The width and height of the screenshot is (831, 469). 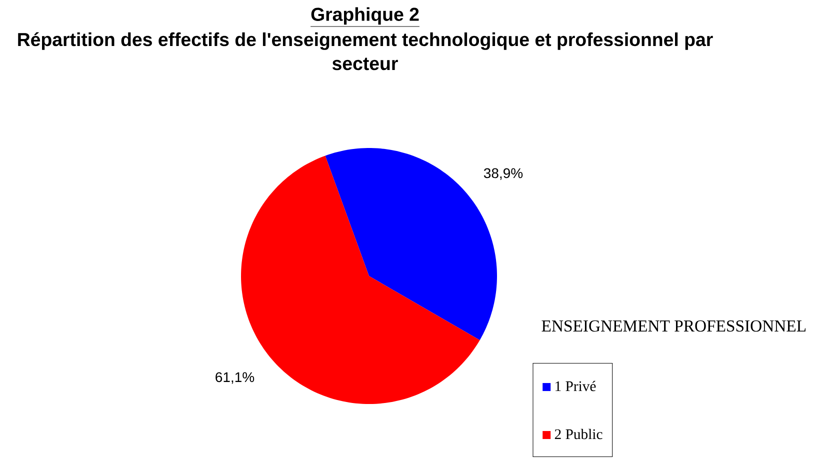 I want to click on legend-label: 2 Public, so click(x=578, y=434).